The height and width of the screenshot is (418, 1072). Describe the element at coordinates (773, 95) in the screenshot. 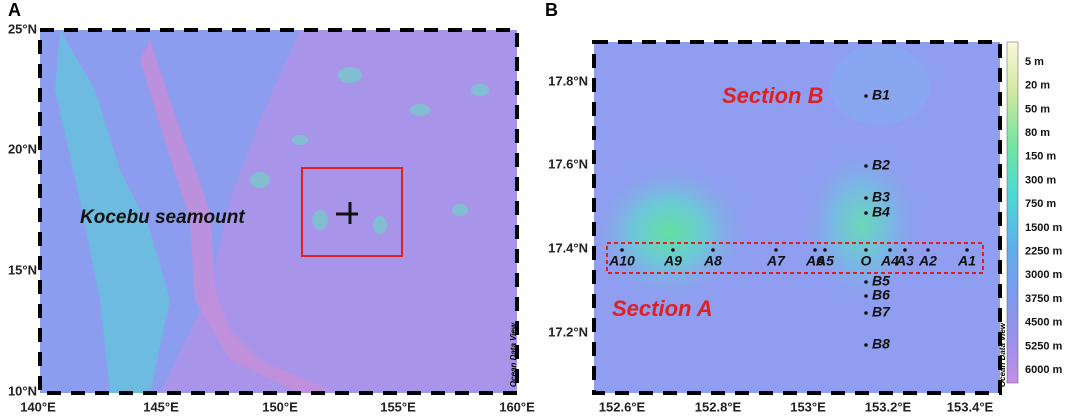

I see `section-label: Section B` at that location.